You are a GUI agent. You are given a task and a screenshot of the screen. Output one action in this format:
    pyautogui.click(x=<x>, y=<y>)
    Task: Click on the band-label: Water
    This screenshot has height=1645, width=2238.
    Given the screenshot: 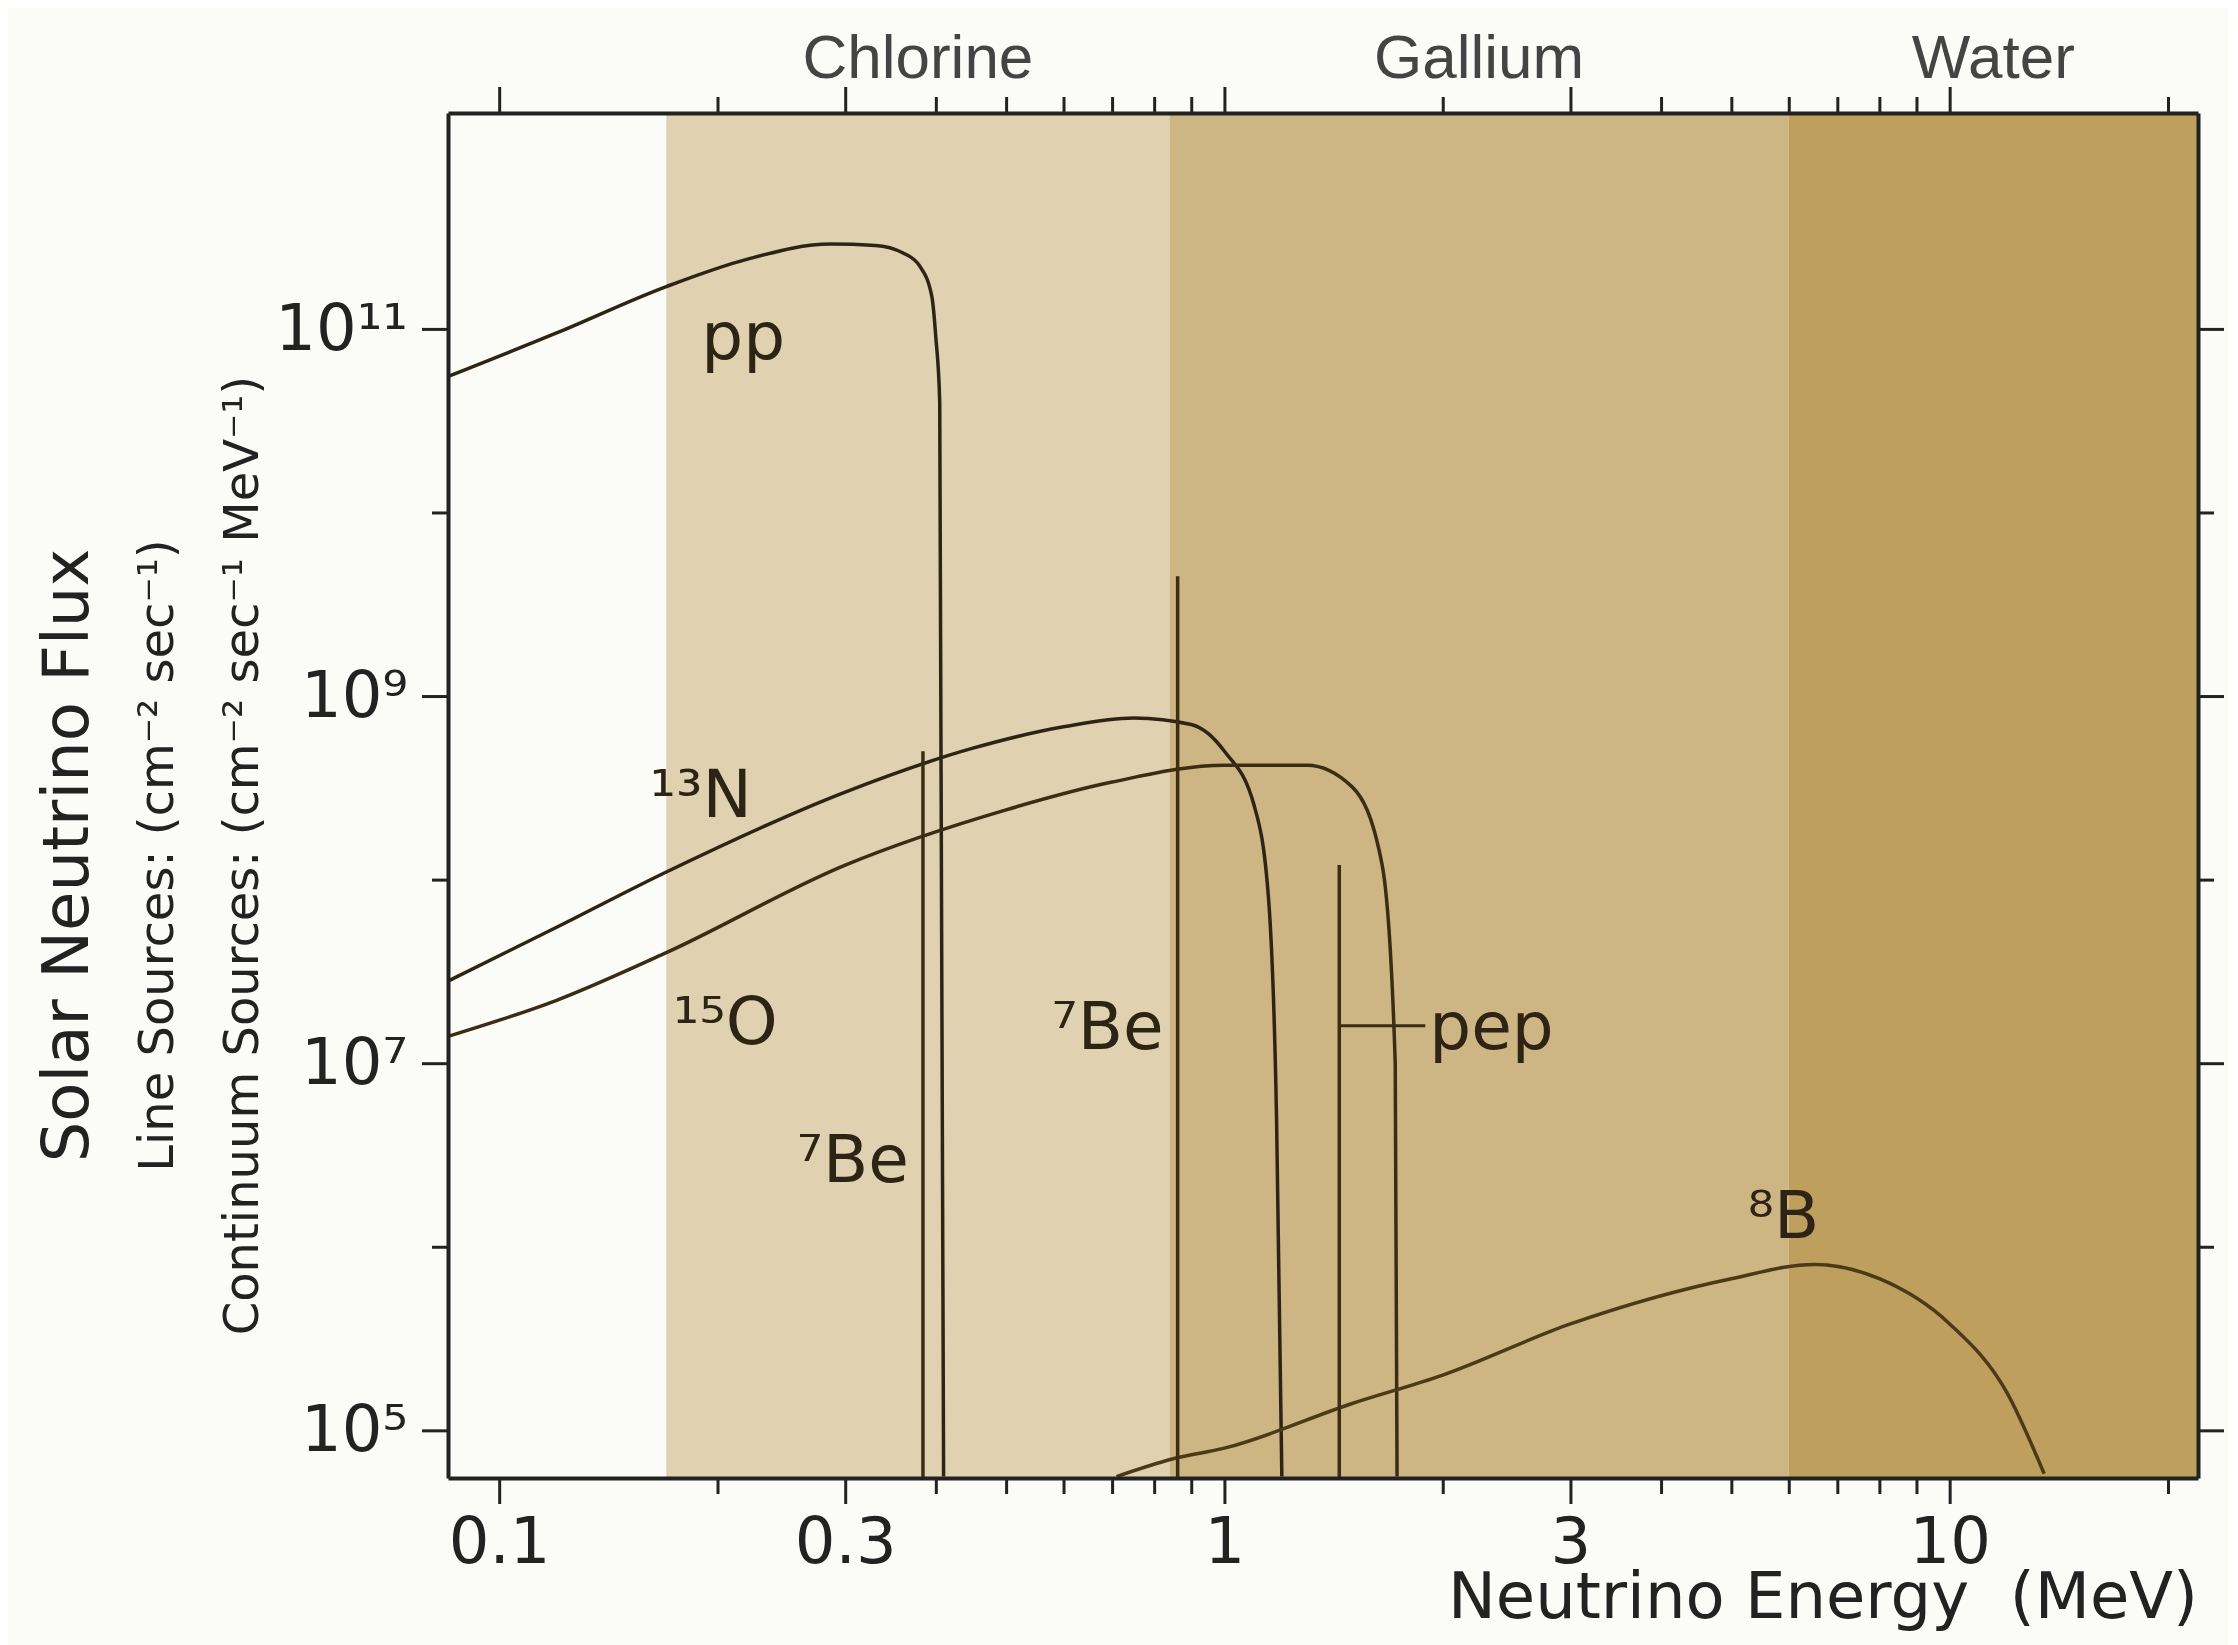 What is the action you would take?
    pyautogui.click(x=1993, y=56)
    